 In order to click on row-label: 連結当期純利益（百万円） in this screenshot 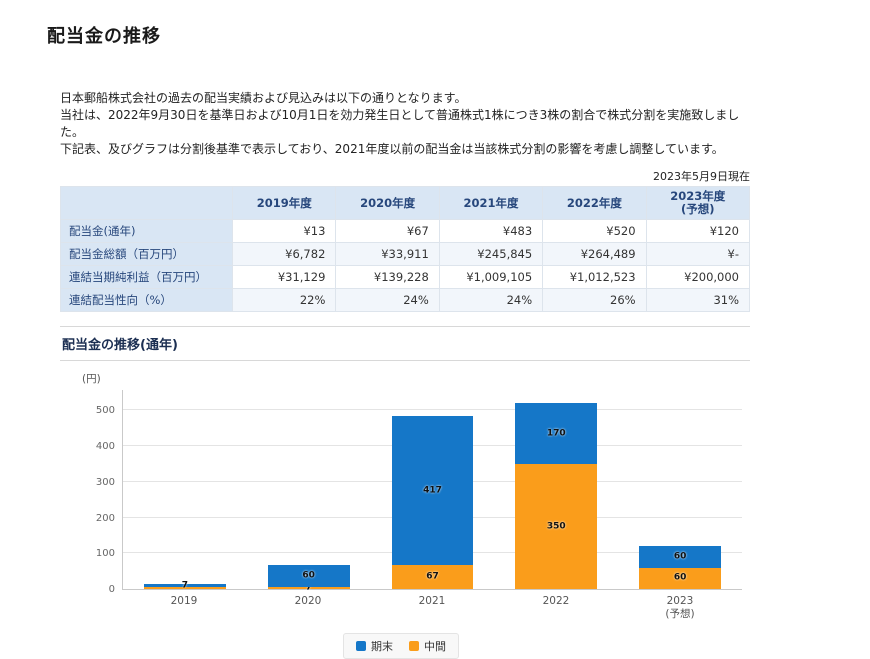, I will do `click(146, 277)`.